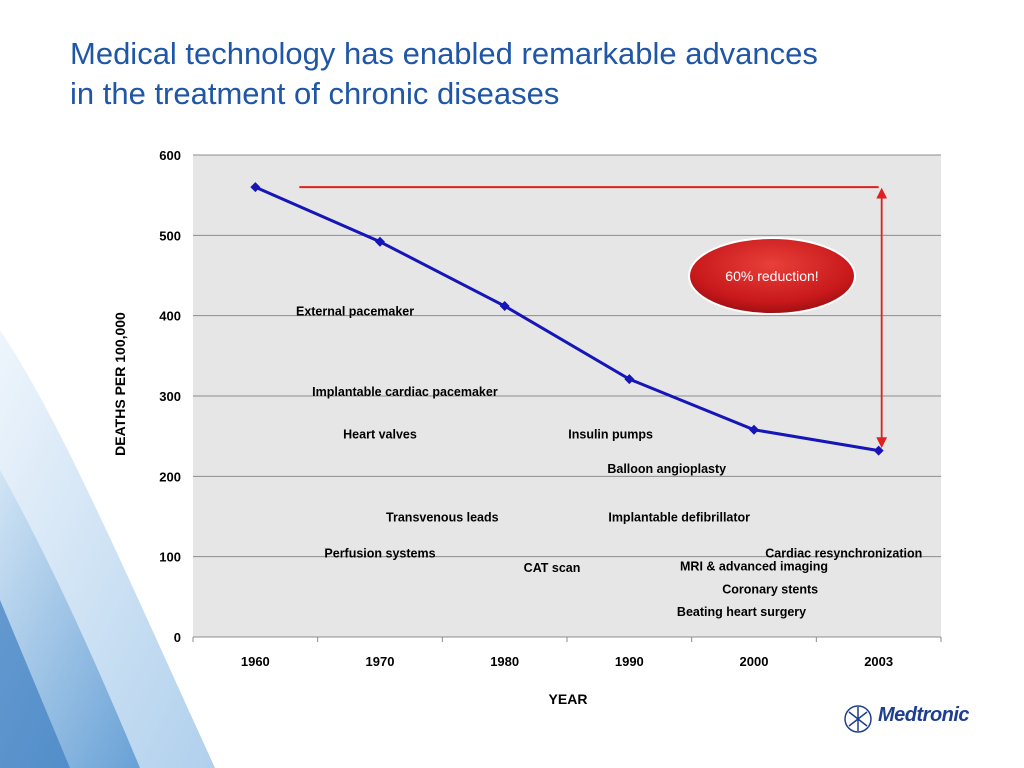  I want to click on y-tick-label: 300, so click(170, 396).